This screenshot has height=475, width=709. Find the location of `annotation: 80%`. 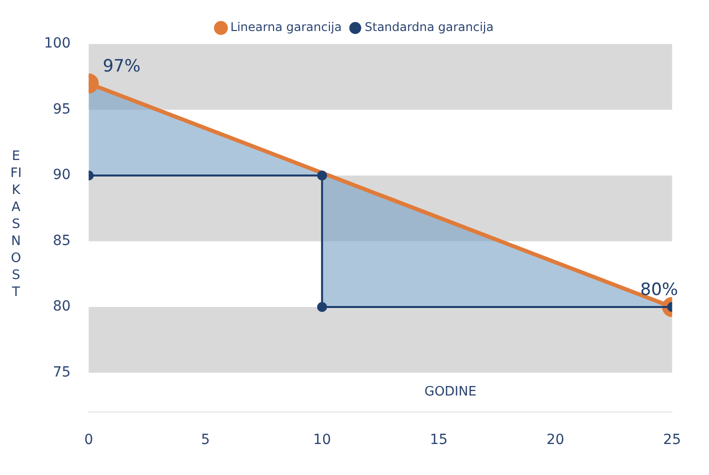

annotation: 80% is located at coordinates (659, 290).